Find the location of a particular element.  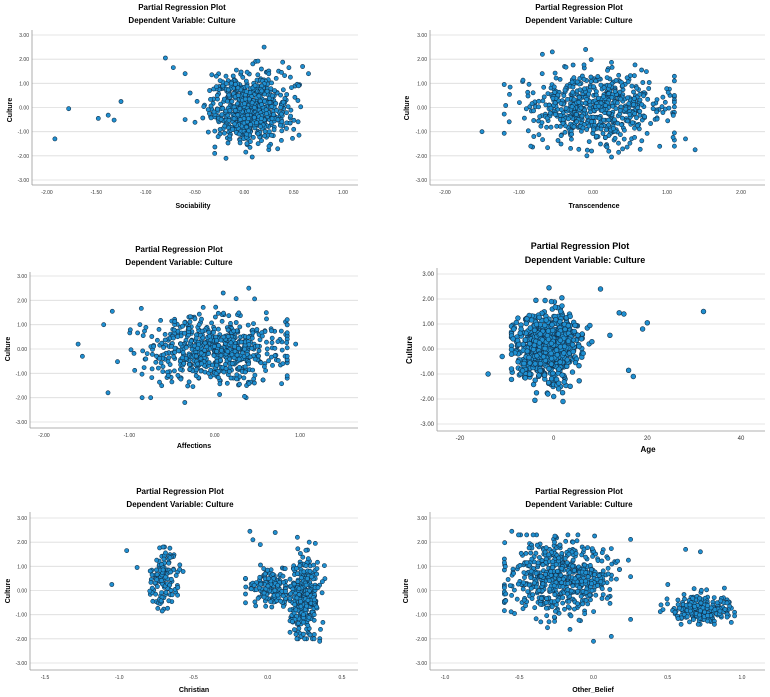

x-tick-label: -0.50 is located at coordinates (195, 193).